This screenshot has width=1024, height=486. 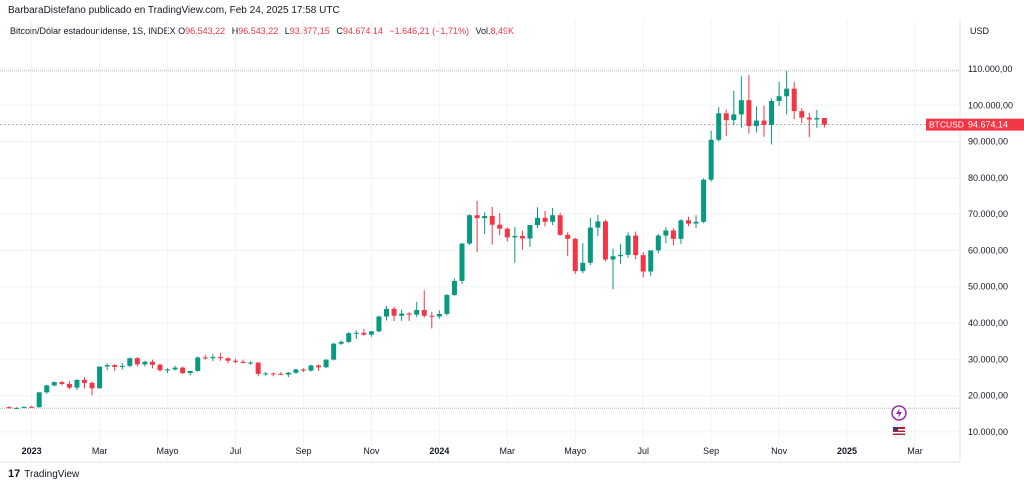 I want to click on y-tick-label: 10.000,00, so click(x=988, y=432).